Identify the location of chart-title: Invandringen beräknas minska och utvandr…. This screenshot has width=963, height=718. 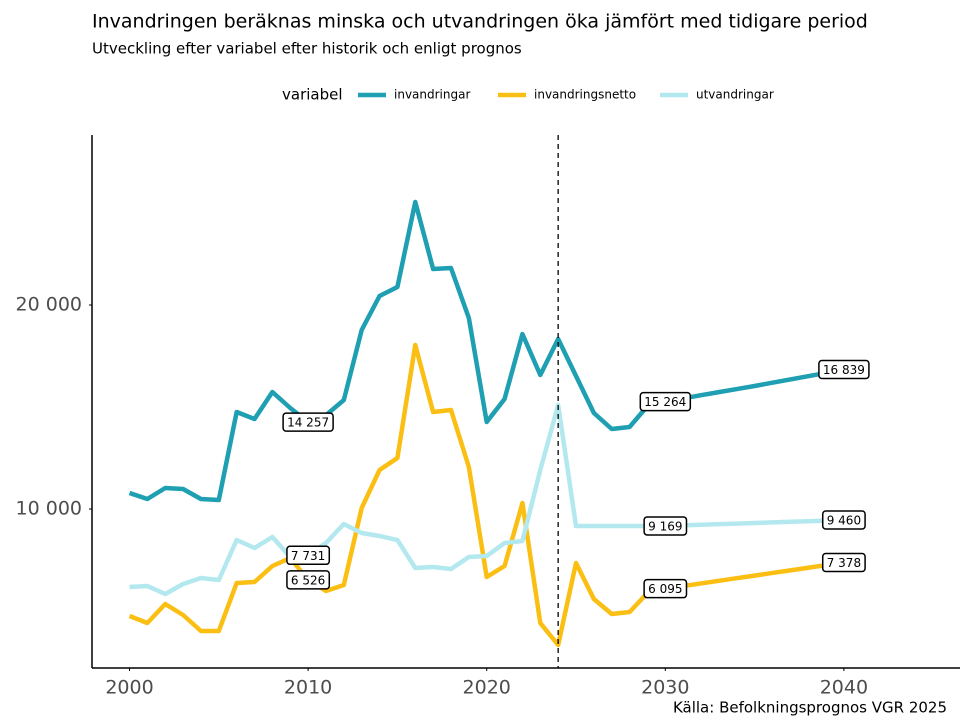
(480, 22).